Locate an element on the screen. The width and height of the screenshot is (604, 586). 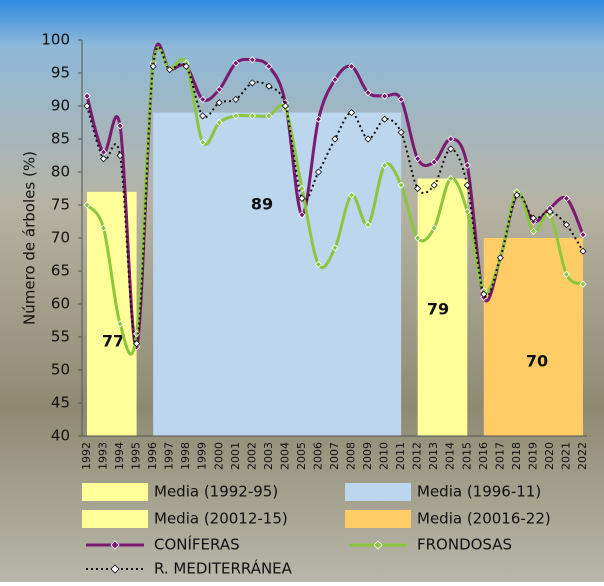
y-axis-title: Número de árboles (%) is located at coordinates (30, 238).